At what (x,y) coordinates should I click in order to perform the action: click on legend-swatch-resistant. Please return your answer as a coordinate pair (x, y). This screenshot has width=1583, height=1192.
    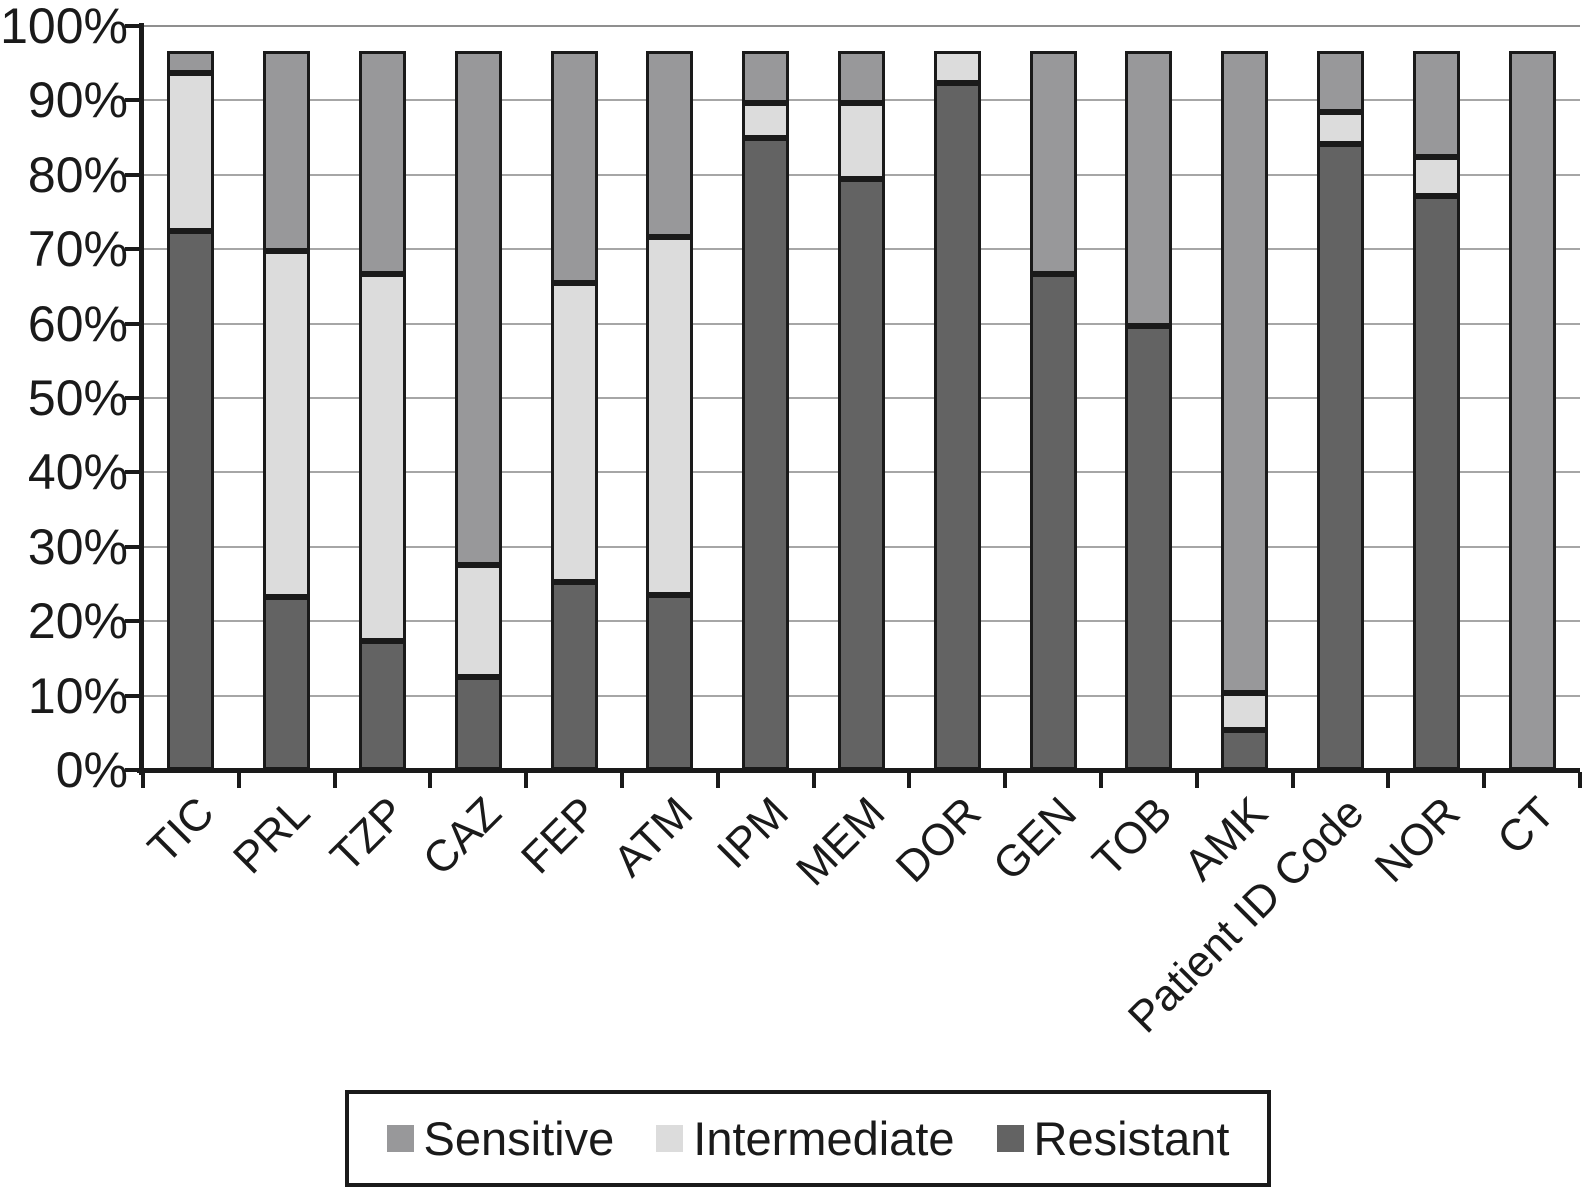
    Looking at the image, I should click on (1010, 1138).